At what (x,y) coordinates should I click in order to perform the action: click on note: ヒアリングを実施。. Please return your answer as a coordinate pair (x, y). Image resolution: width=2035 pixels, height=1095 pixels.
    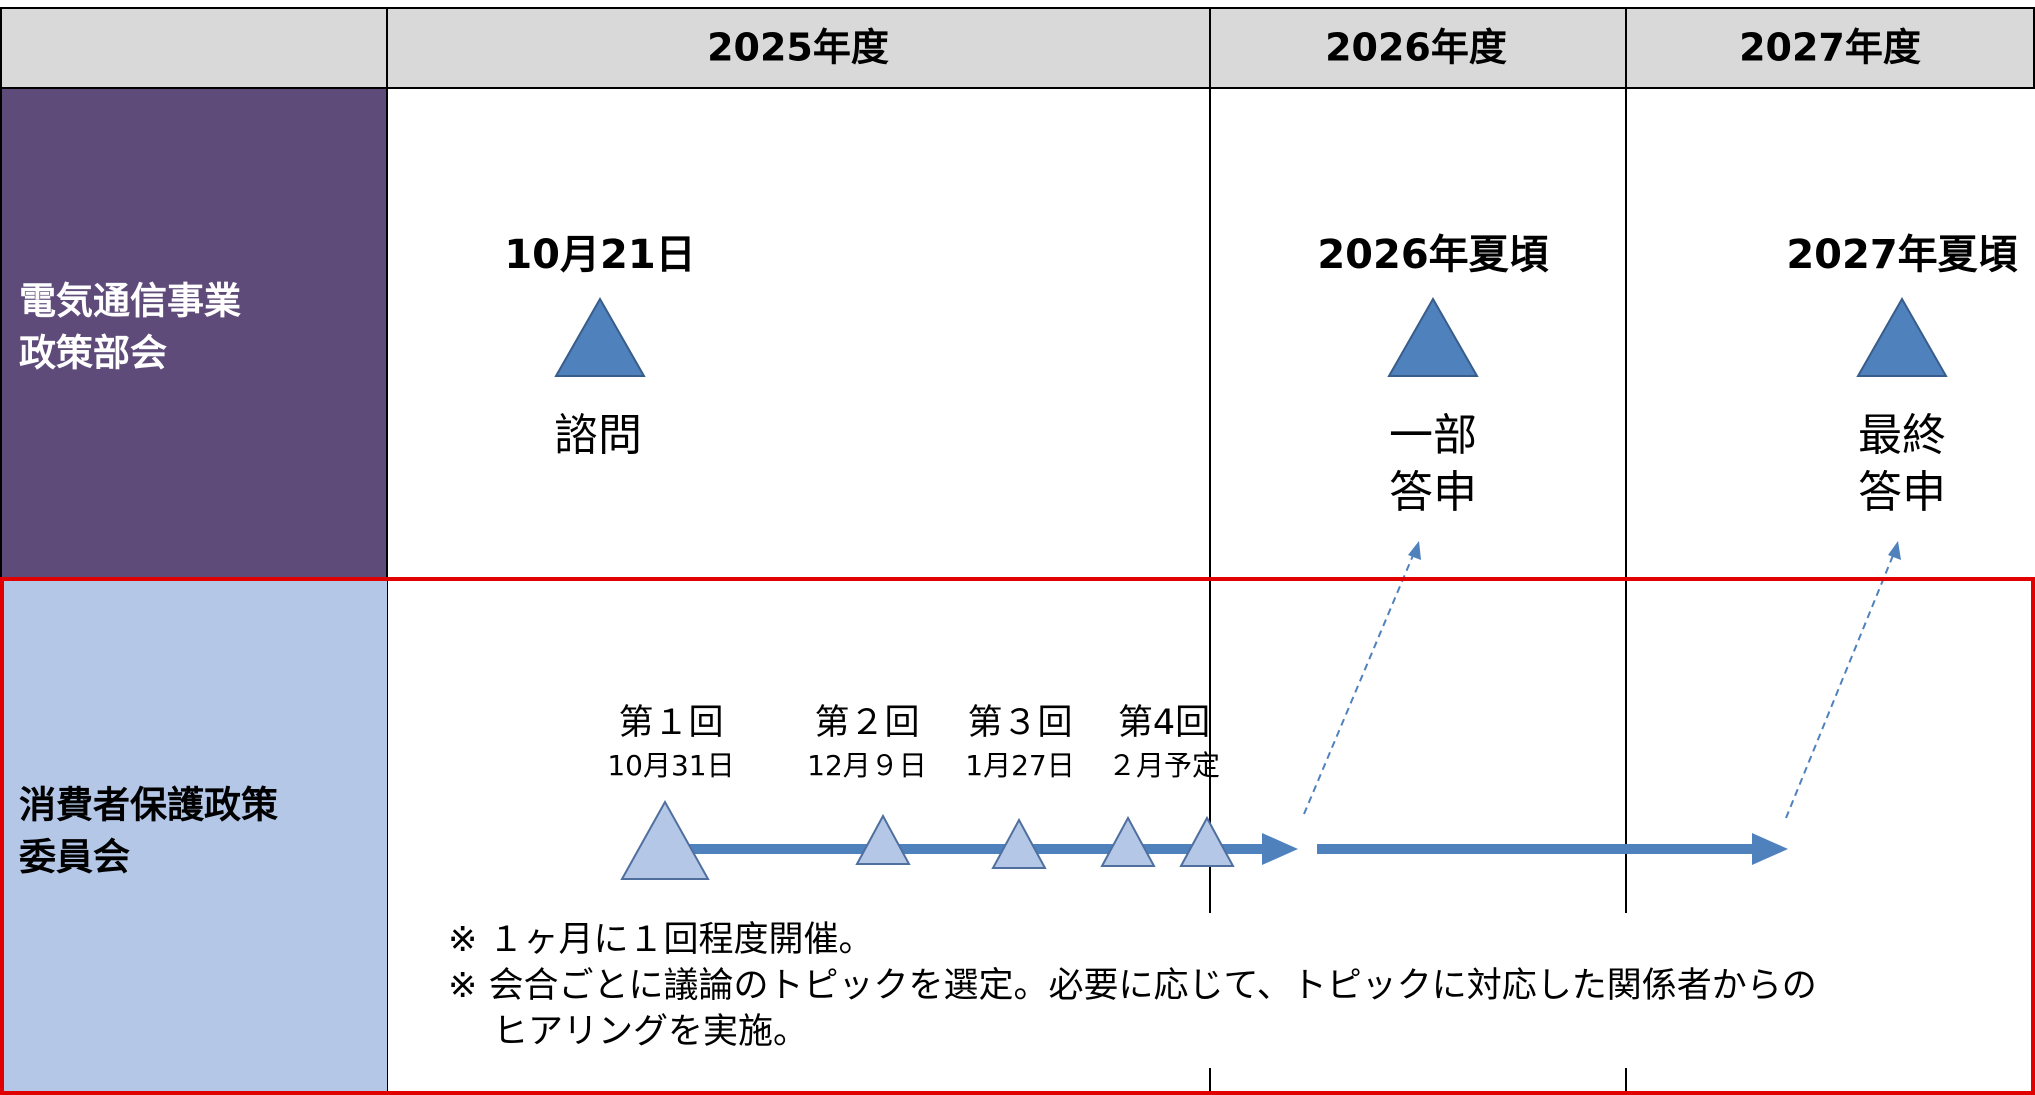
    Looking at the image, I should click on (650, 1032).